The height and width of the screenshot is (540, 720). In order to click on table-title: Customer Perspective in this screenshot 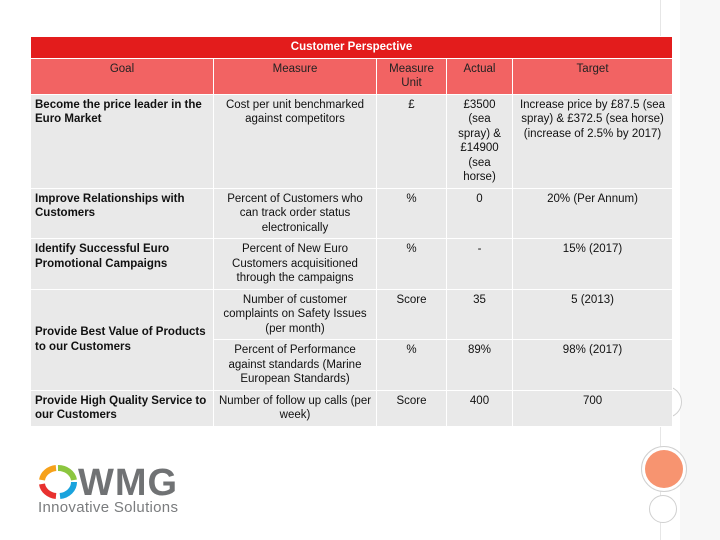, I will do `click(351, 47)`.